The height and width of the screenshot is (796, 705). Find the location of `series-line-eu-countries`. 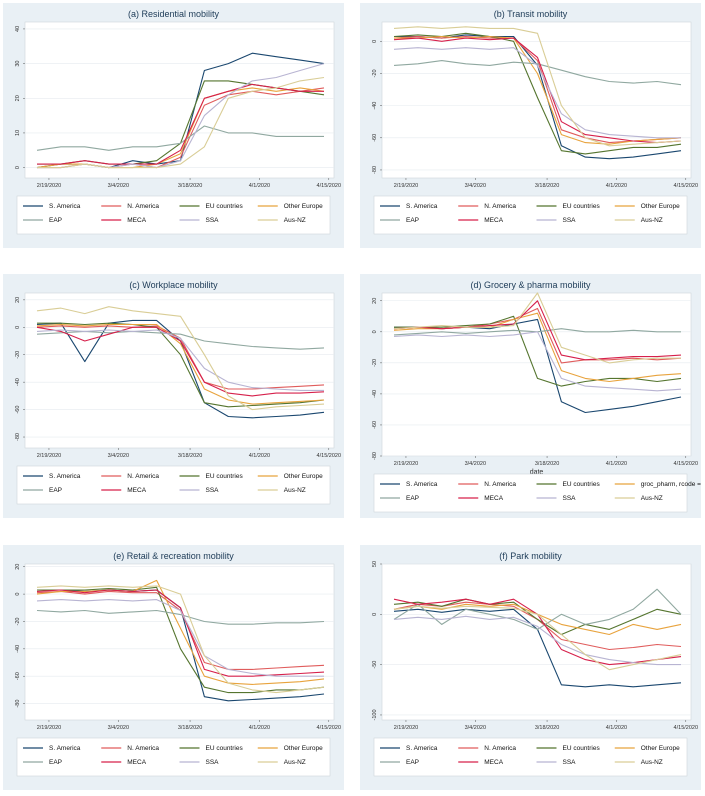

series-line-eu-countries is located at coordinates (537, 617).